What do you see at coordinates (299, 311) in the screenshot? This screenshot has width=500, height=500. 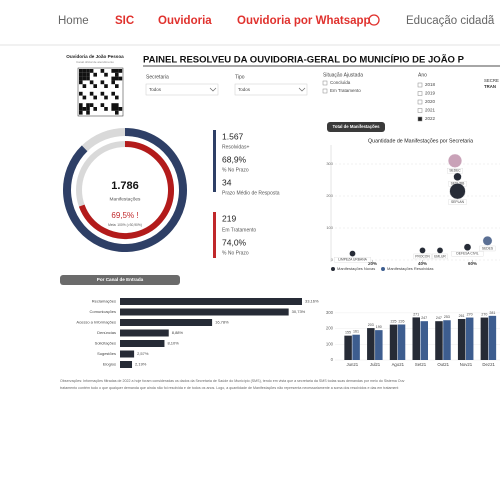 I see `bar-value-label: 30,73%` at bounding box center [299, 311].